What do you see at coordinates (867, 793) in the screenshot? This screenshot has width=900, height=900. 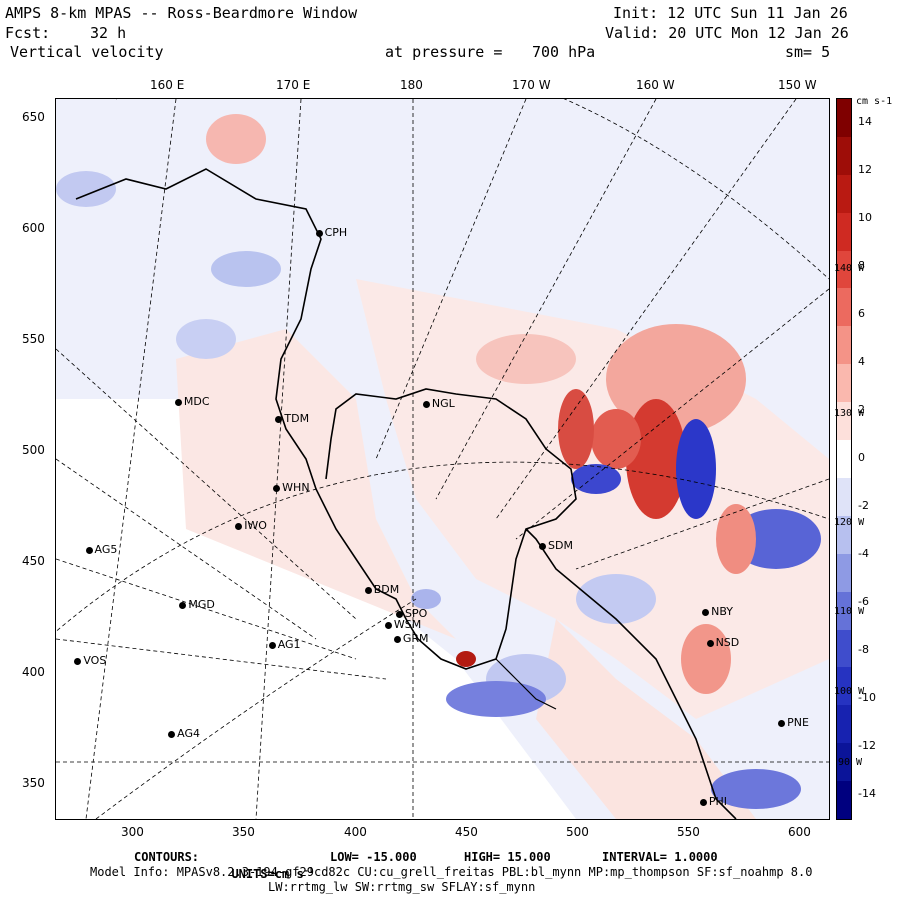 I see `colorbar-tick: -14` at bounding box center [867, 793].